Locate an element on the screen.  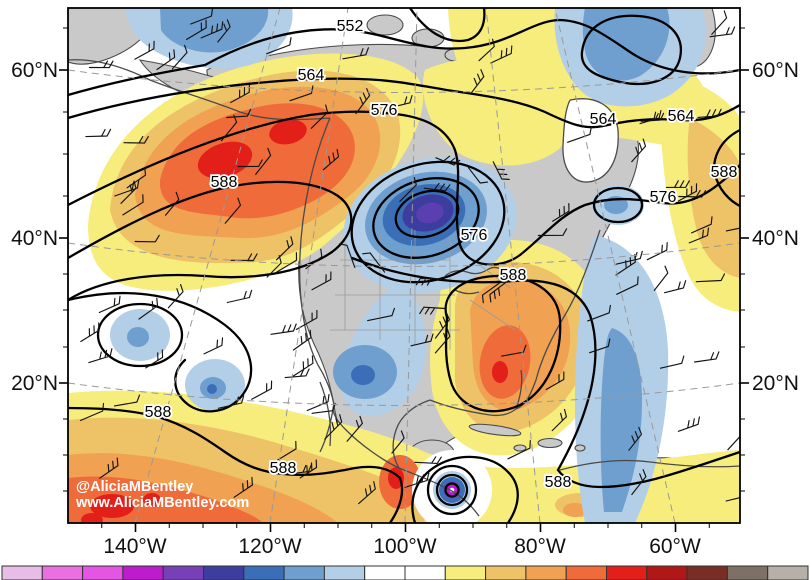
hispaniola is located at coordinates (550, 443).